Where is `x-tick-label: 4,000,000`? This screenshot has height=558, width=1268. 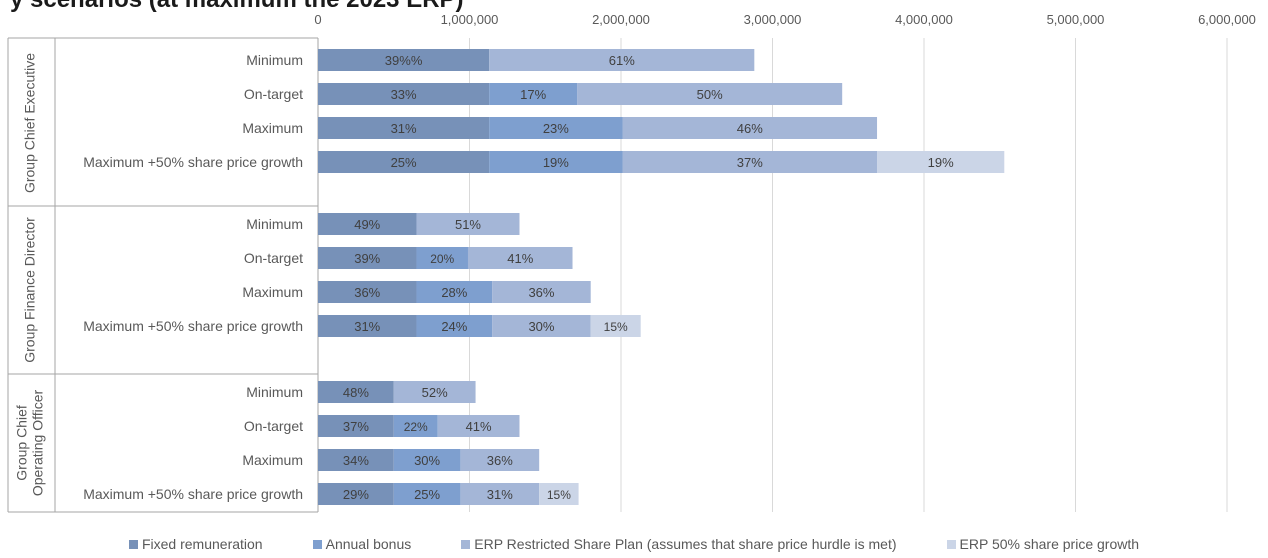
x-tick-label: 4,000,000 is located at coordinates (924, 19).